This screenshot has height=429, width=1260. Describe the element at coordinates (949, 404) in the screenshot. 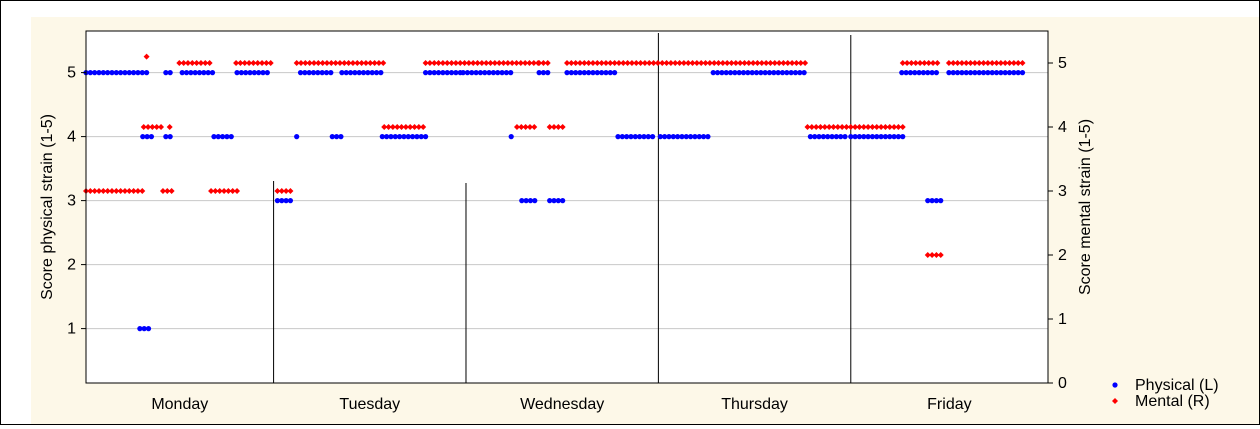

I see `x-day-label: Friday` at that location.